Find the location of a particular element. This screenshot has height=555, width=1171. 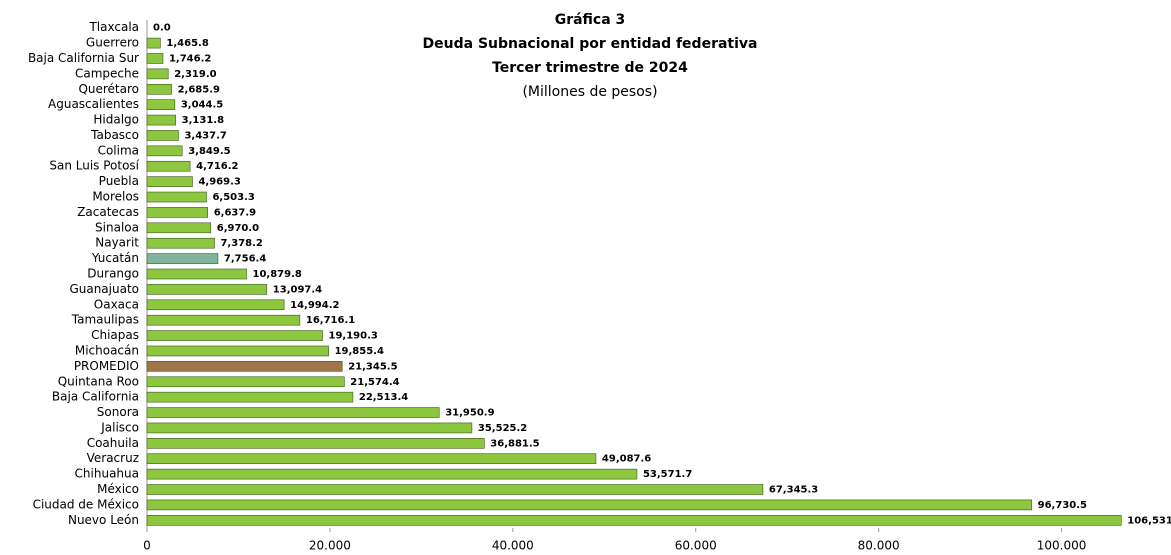

data-label: 31,950.9 is located at coordinates (469, 413).